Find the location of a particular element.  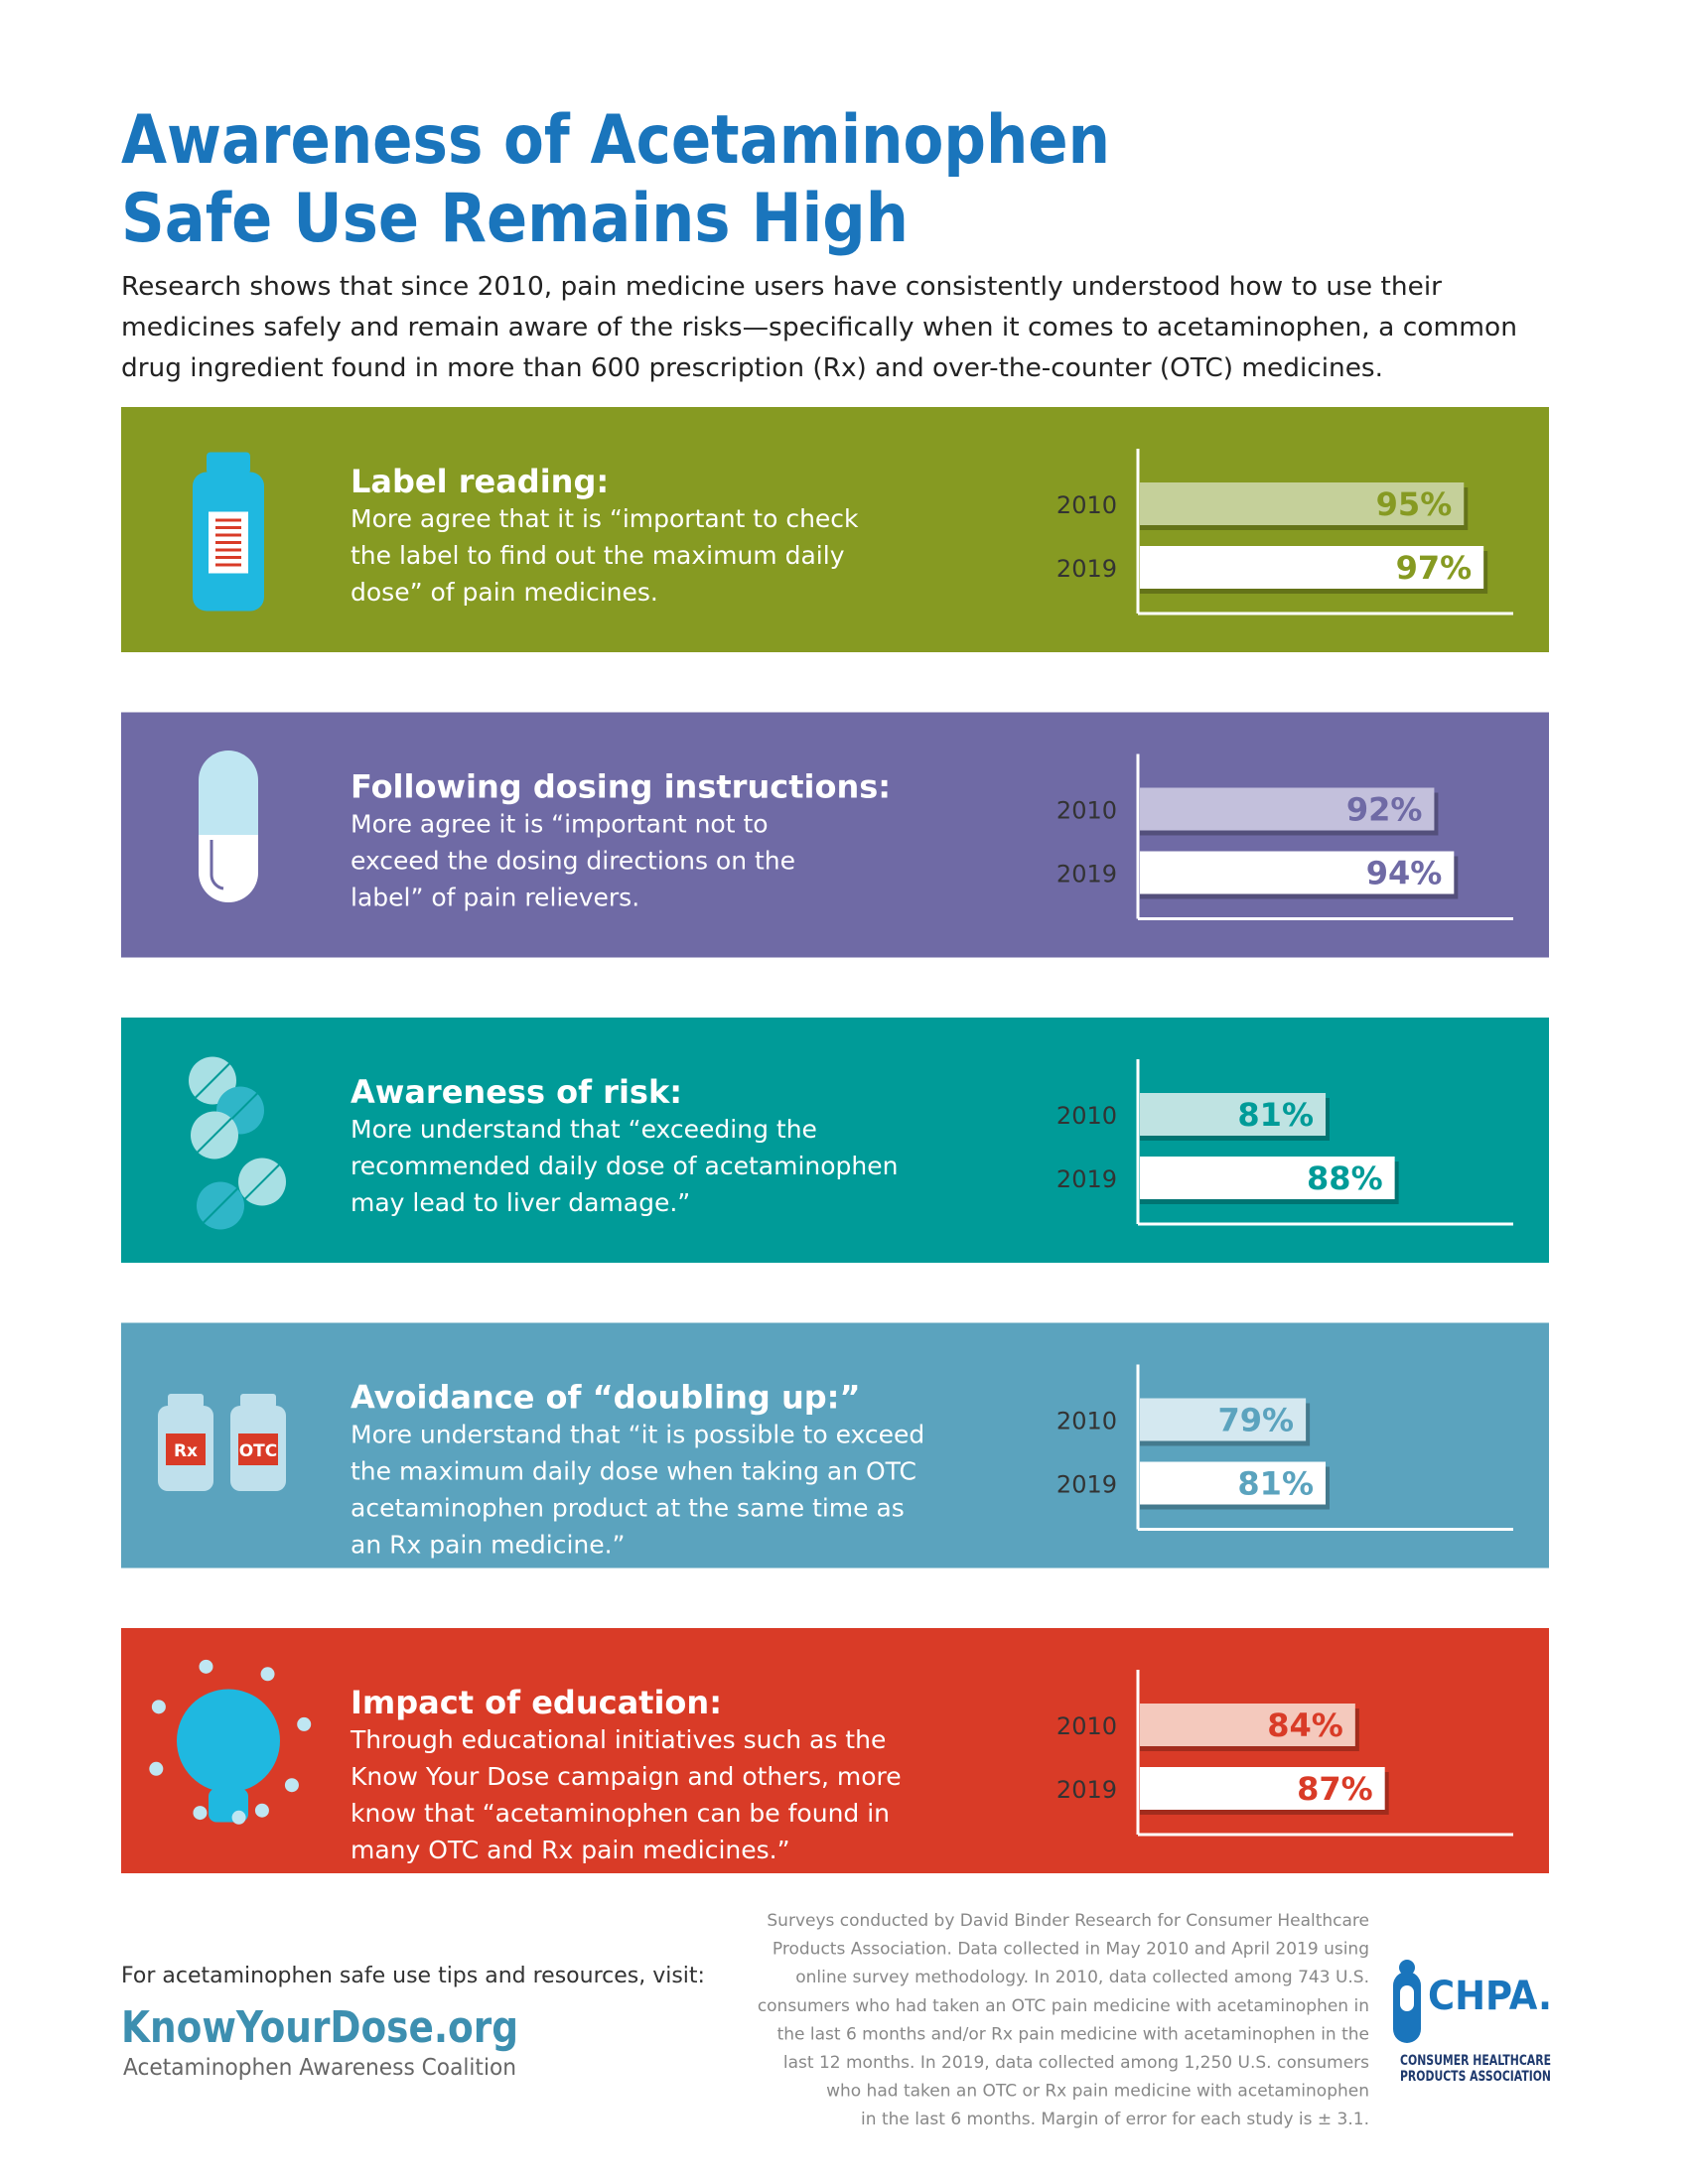

panel-text: many OTC and Rx pain medicines.” is located at coordinates (570, 1850).